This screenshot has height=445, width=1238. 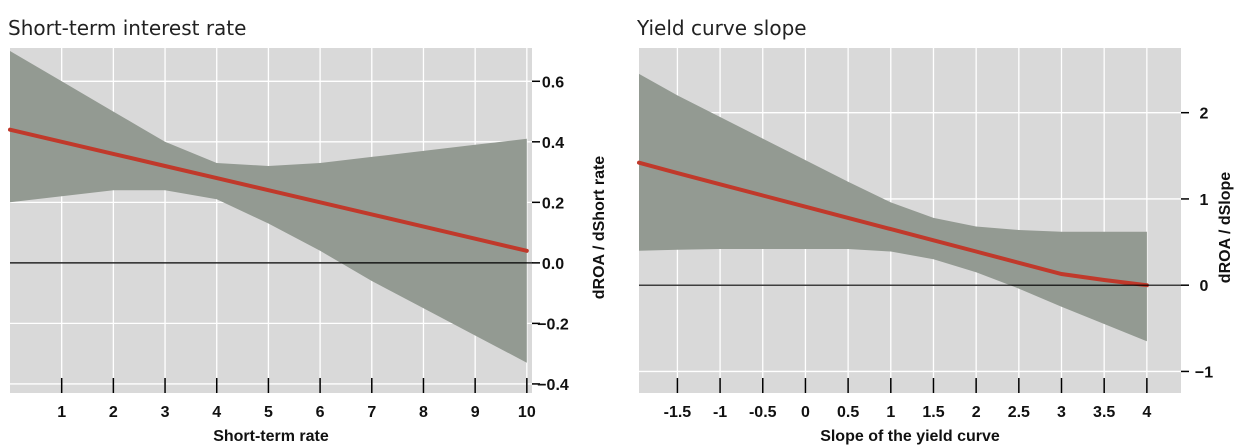 What do you see at coordinates (553, 324) in the screenshot?
I see `y-tick-label-4: −0.2` at bounding box center [553, 324].